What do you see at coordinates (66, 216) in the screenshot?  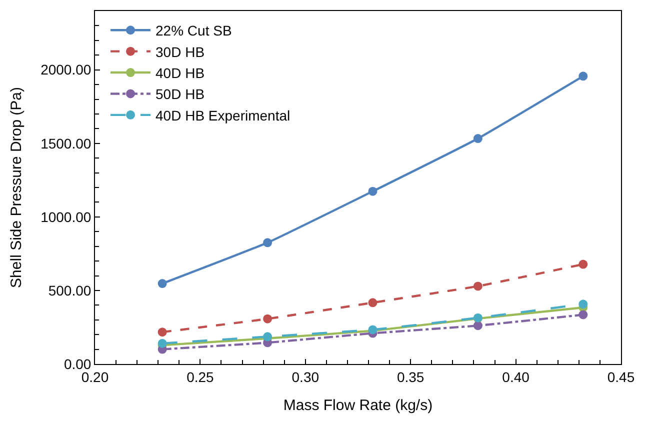 I see `y-tick-label: 1000.00` at bounding box center [66, 216].